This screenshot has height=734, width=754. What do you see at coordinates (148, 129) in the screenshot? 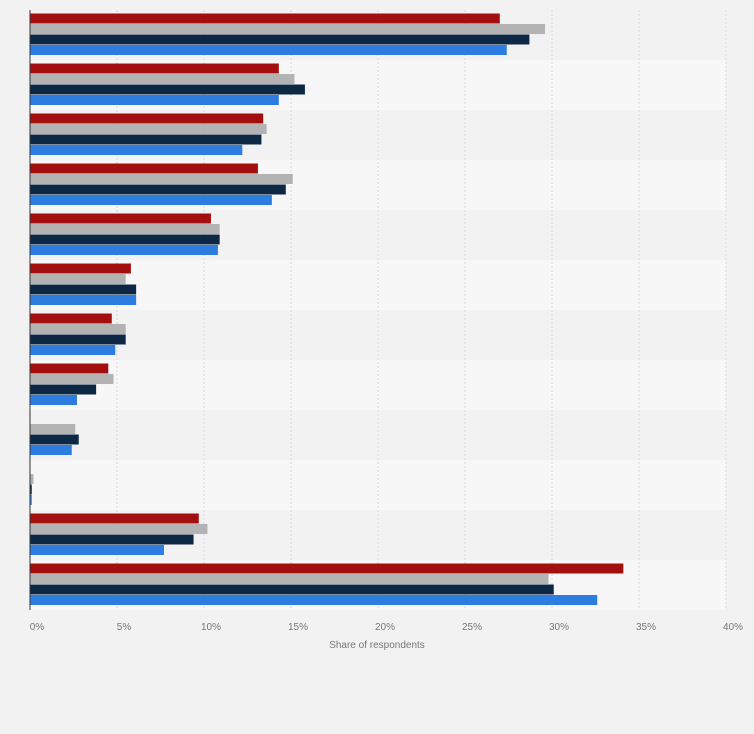
I see `bar-cat3-series2` at bounding box center [148, 129].